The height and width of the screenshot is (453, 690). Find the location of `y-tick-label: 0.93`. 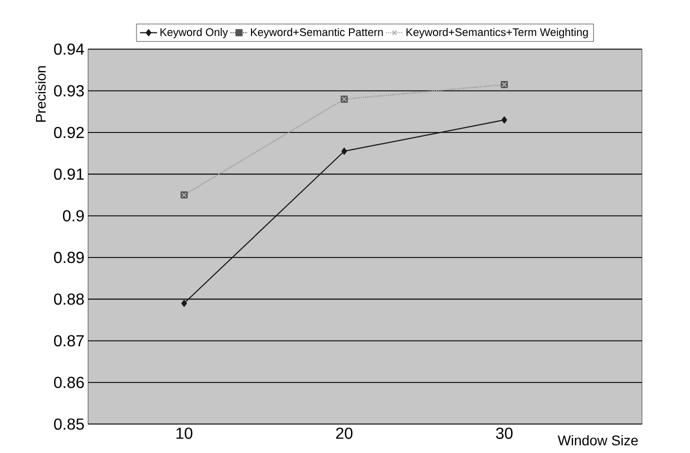

y-tick-label: 0.93 is located at coordinates (69, 90).